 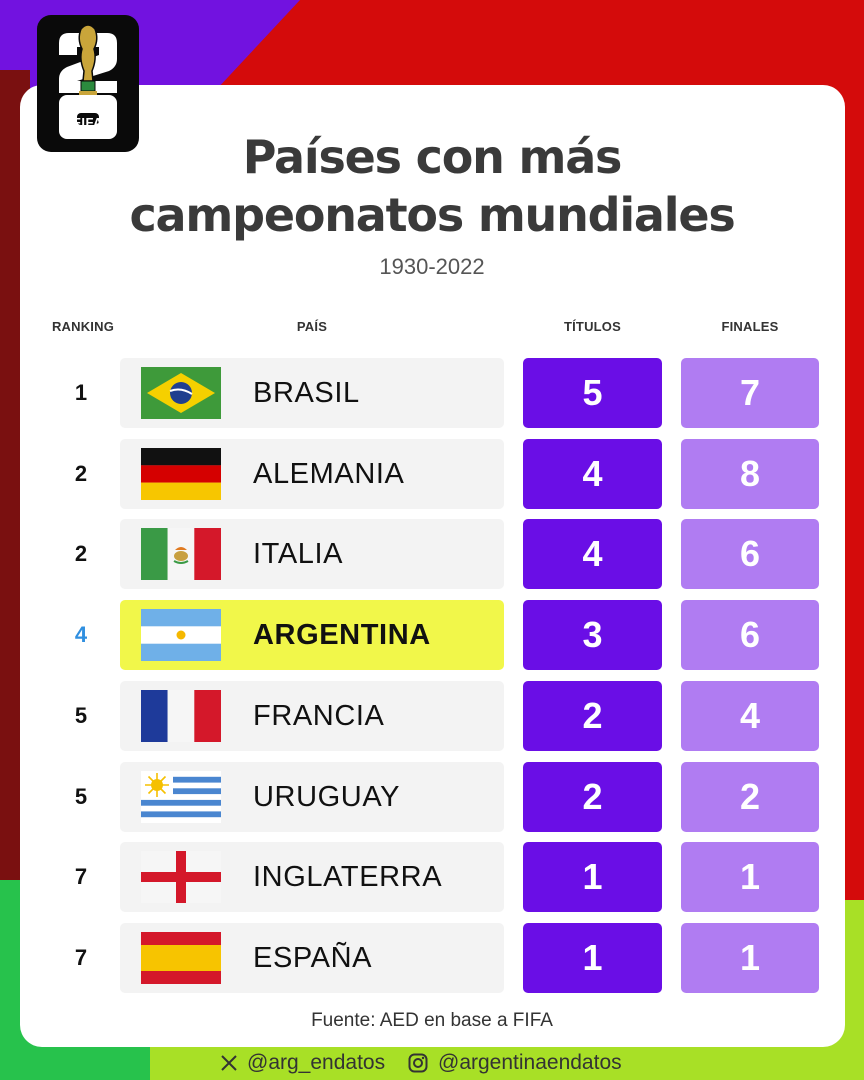 I want to click on x-handle: @arg_endatos, so click(x=305, y=1063).